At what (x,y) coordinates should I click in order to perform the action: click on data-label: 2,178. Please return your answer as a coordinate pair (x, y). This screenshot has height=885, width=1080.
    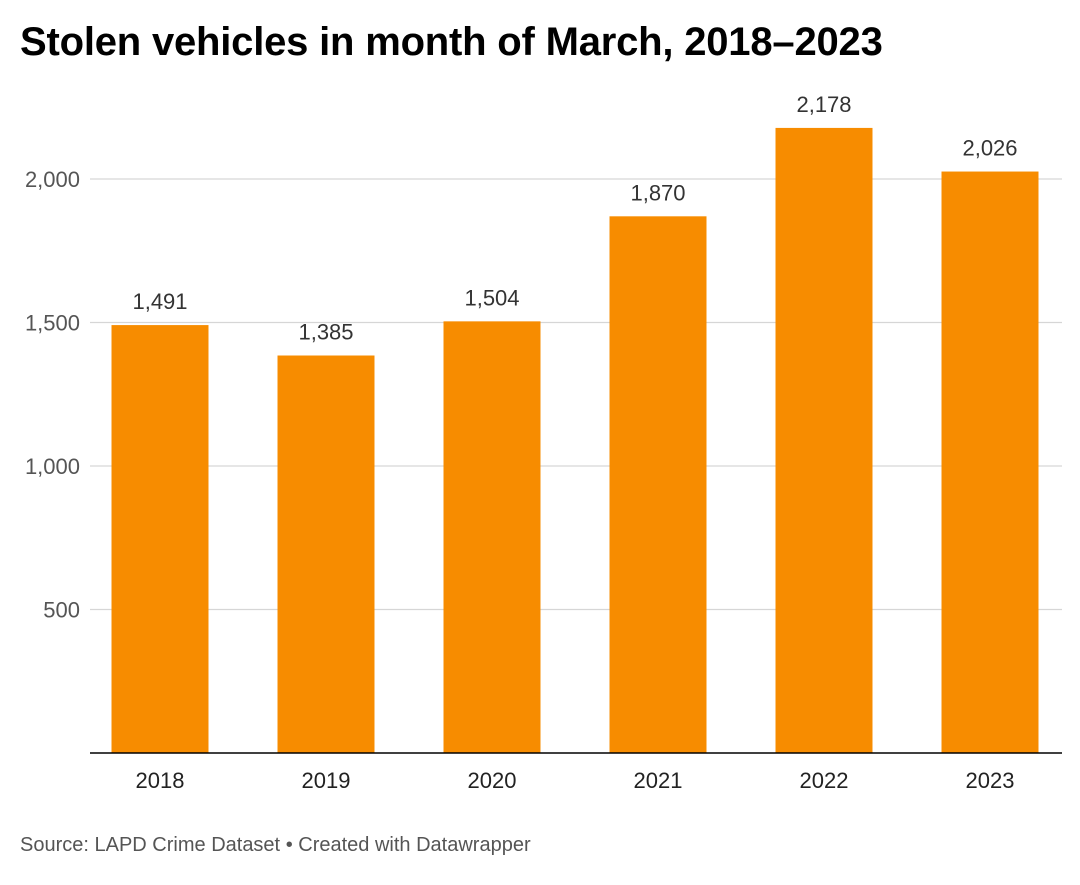
    Looking at the image, I should click on (823, 104).